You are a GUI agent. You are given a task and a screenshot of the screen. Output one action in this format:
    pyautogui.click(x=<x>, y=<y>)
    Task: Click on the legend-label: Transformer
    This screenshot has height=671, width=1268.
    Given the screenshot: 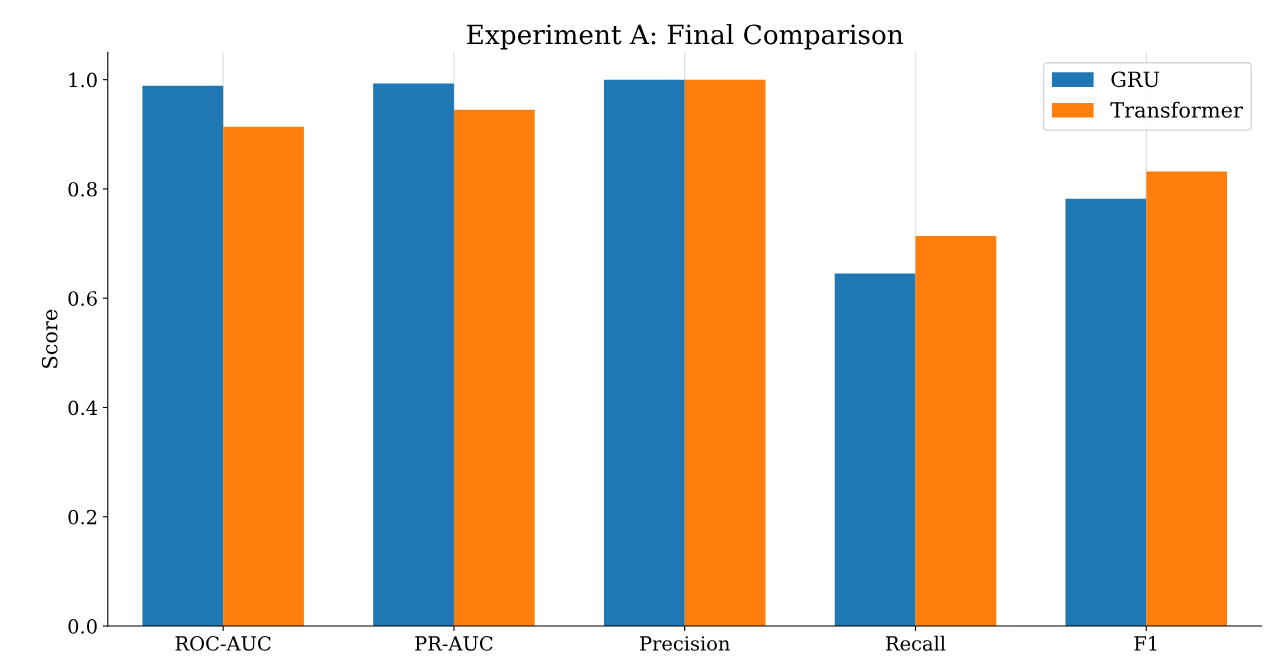 What is the action you would take?
    pyautogui.click(x=1176, y=109)
    